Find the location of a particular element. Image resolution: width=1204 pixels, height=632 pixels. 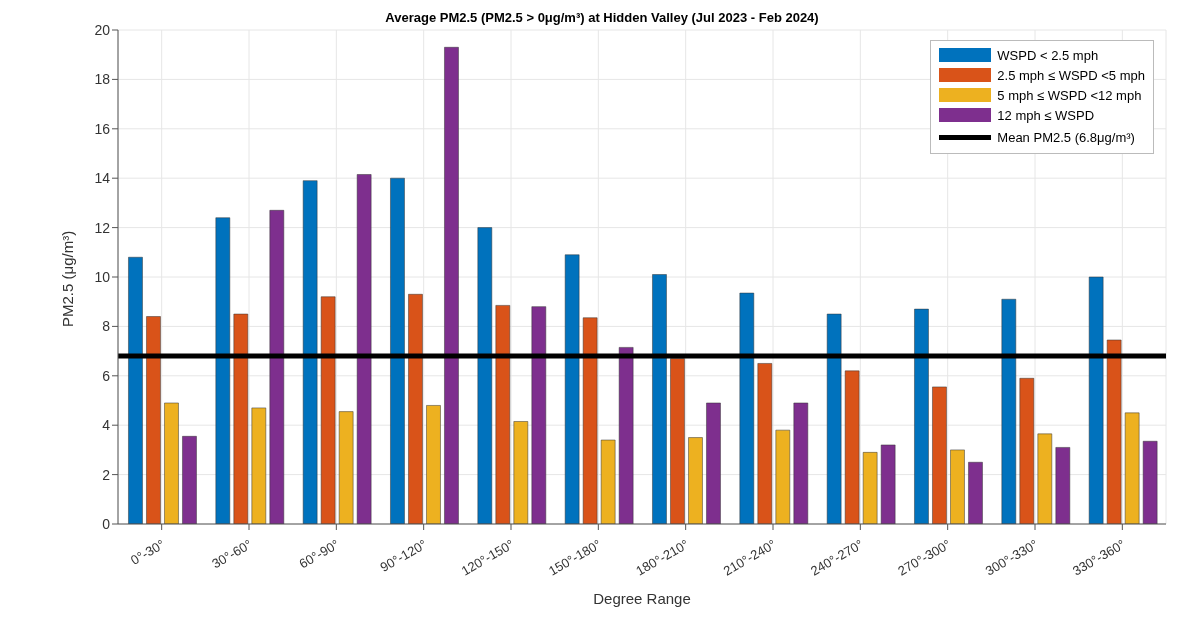

y-tick-label: 16 is located at coordinates (102, 128).